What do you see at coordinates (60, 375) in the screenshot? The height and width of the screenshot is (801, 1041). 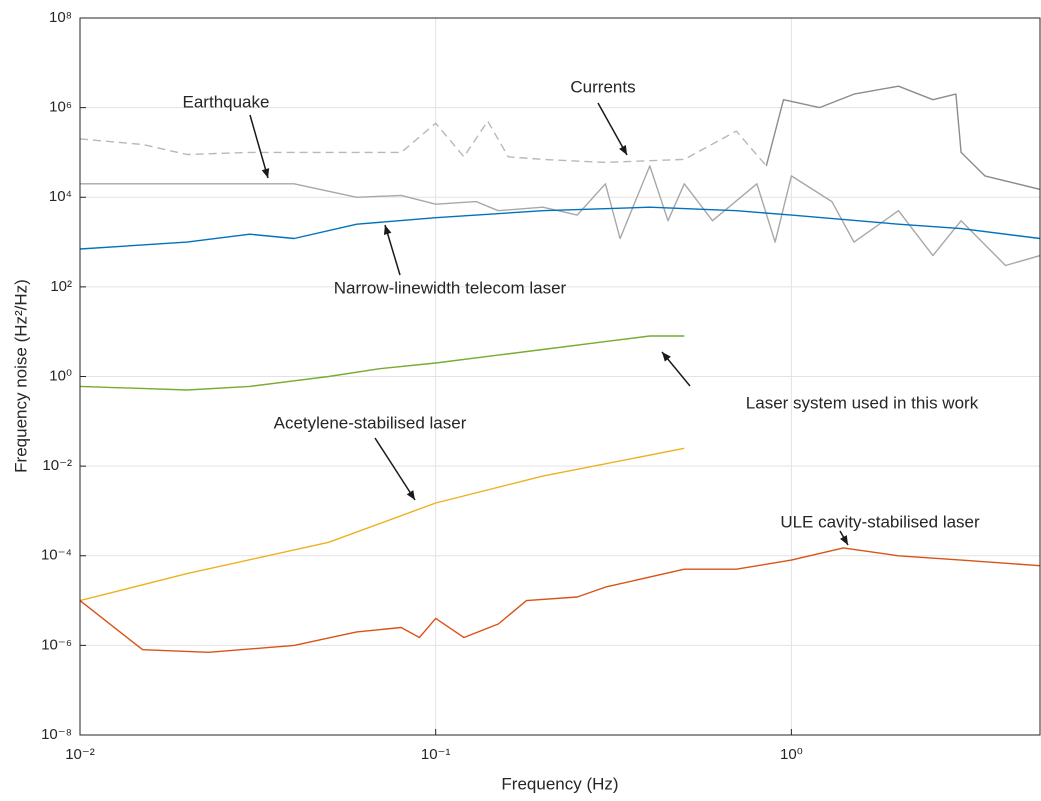 I see `y-tick-label: 10⁰` at bounding box center [60, 375].